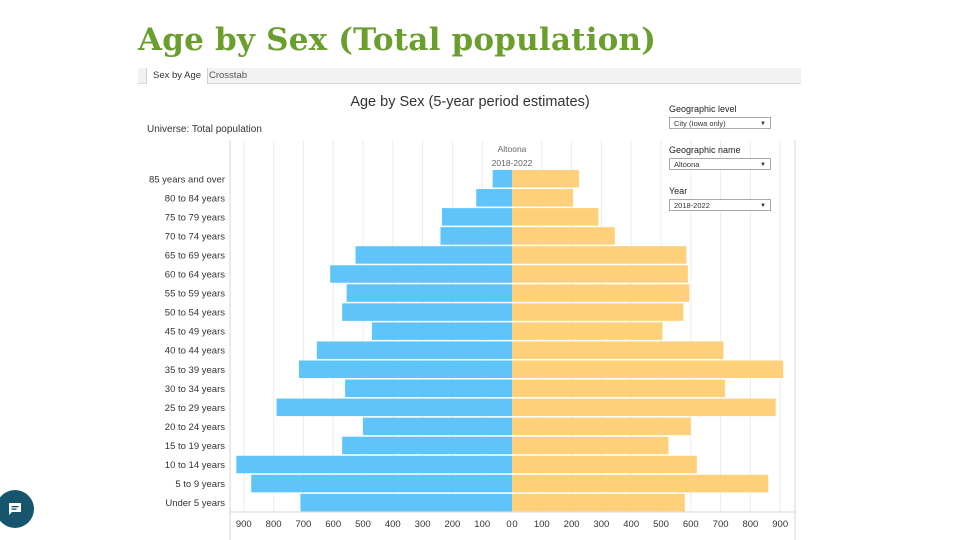  What do you see at coordinates (195, 389) in the screenshot?
I see `y-category-label: 30 to 34 years` at bounding box center [195, 389].